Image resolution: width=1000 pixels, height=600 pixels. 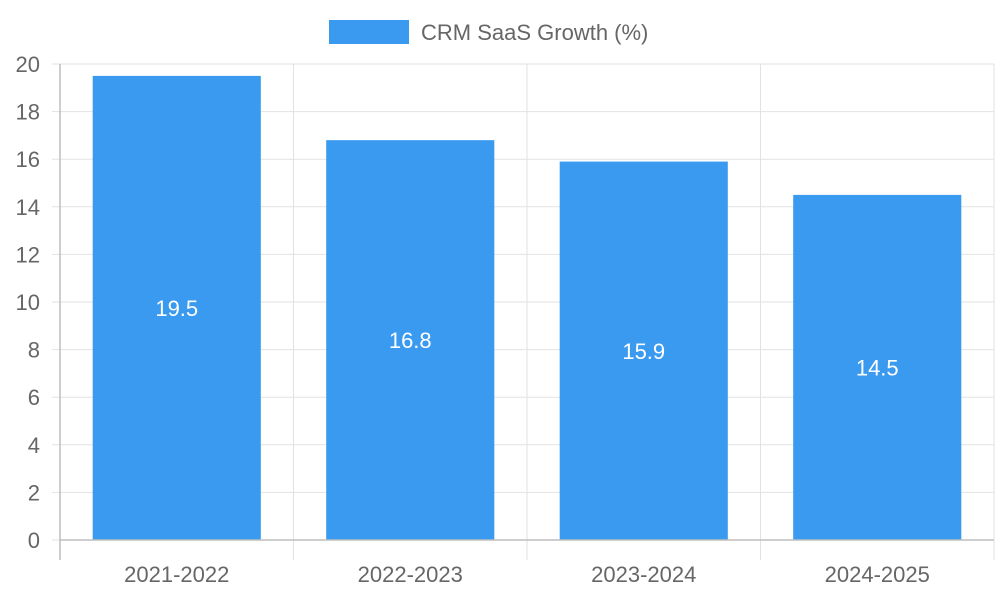 I want to click on x-tick-label: 2021-2022, so click(x=176, y=574).